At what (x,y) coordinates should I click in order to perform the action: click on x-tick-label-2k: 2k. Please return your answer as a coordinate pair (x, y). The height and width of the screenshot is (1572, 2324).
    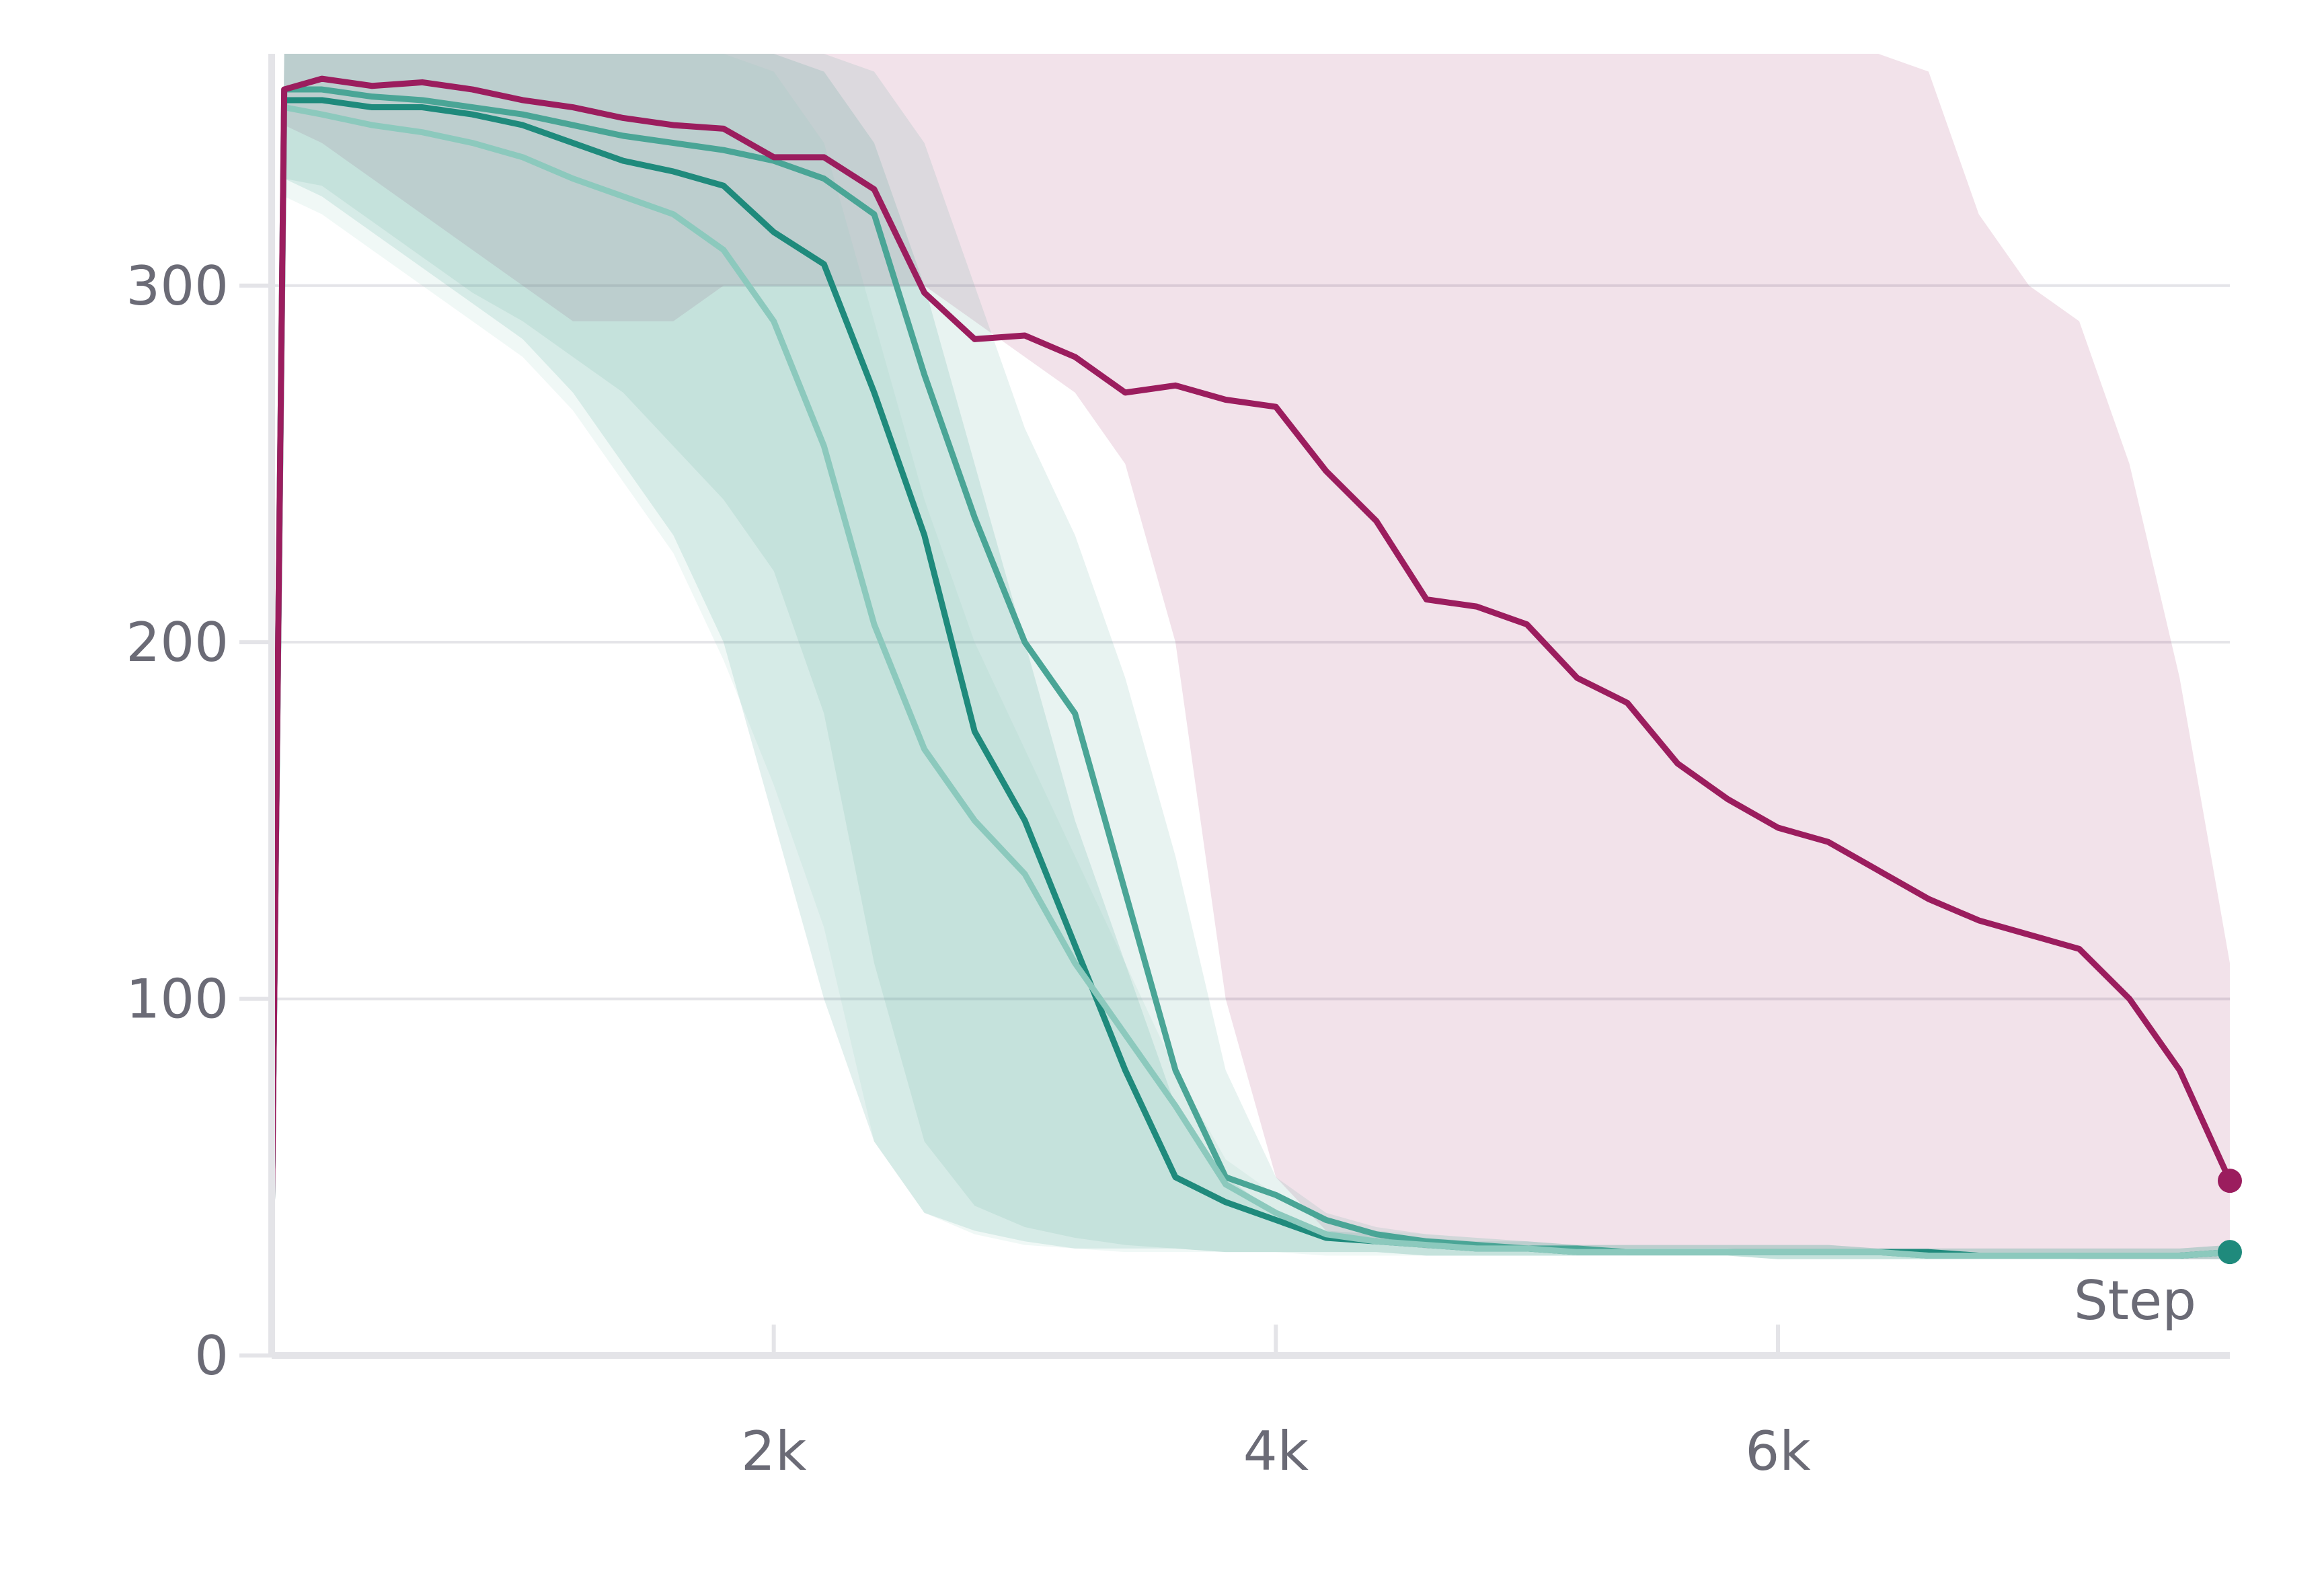
    Looking at the image, I should click on (774, 1451).